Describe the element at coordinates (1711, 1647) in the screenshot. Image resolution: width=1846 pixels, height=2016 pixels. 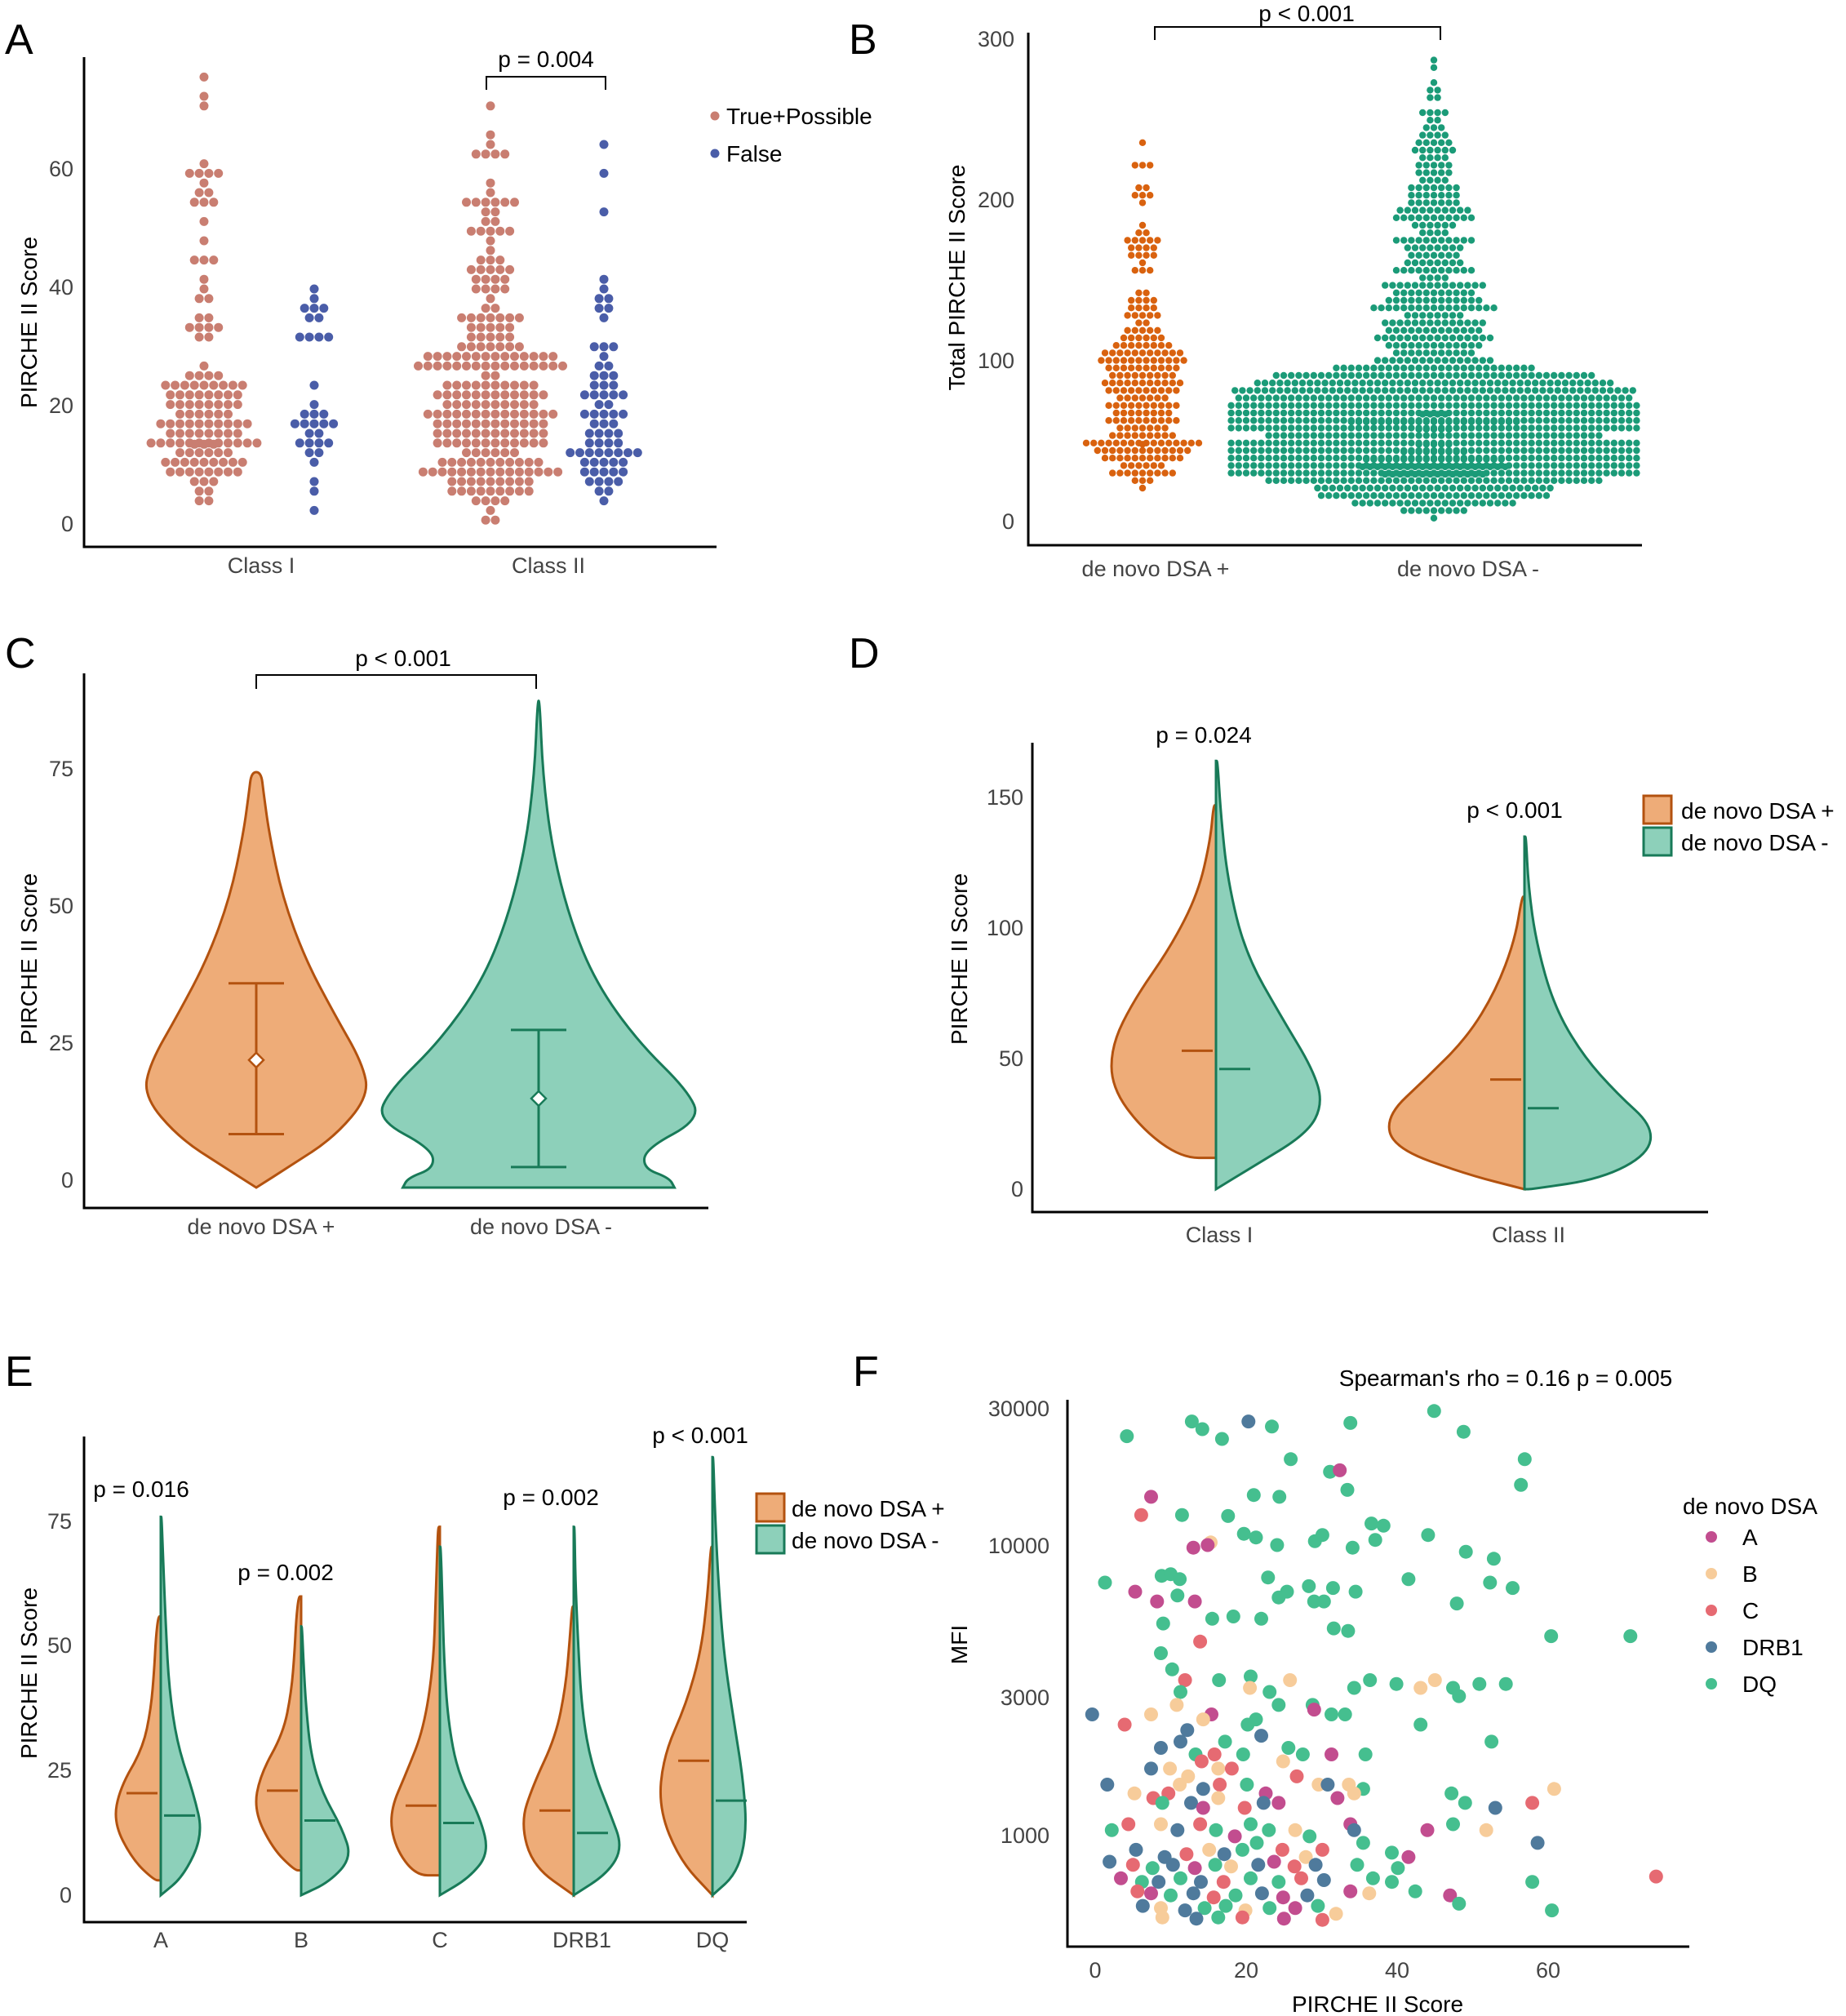
I see `panel-f-legend-drb1-marker` at that location.